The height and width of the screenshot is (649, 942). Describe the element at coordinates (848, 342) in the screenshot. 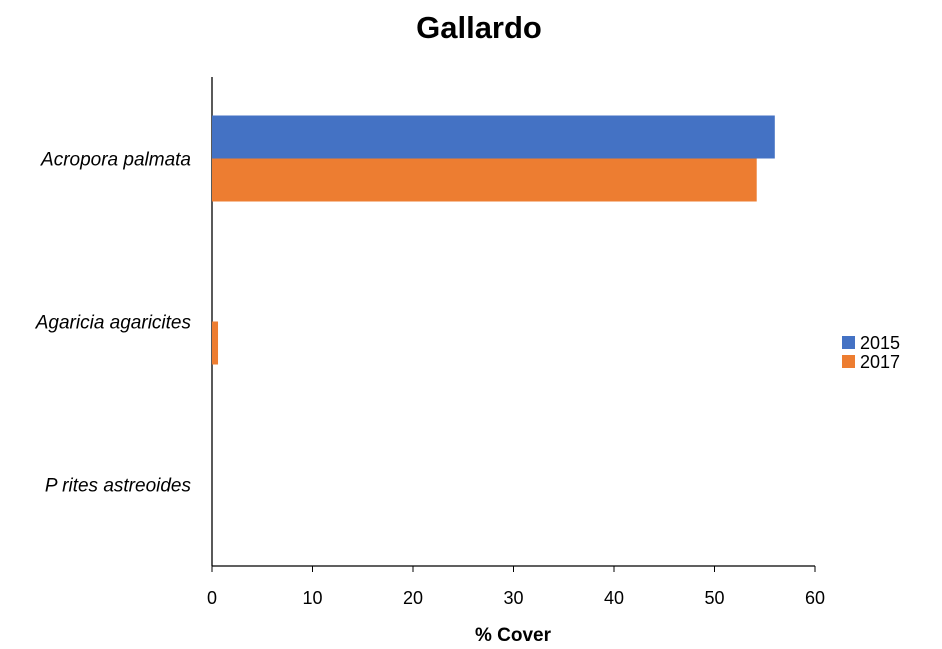

I see `legend-swatch-2015` at that location.